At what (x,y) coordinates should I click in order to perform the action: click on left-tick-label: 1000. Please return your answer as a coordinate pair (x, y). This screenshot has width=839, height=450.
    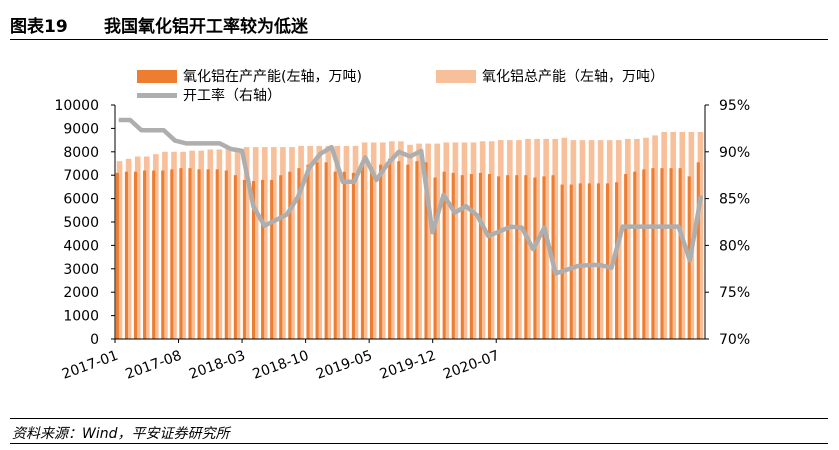
    Looking at the image, I should click on (81, 317).